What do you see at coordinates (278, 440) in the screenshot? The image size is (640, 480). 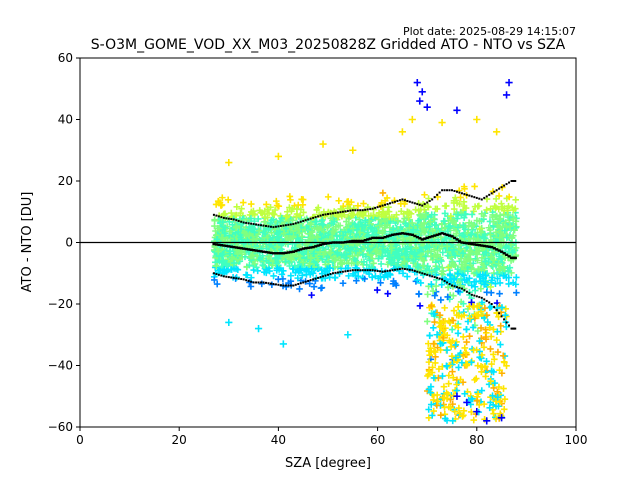 I see `x-tick-label: 40` at bounding box center [278, 440].